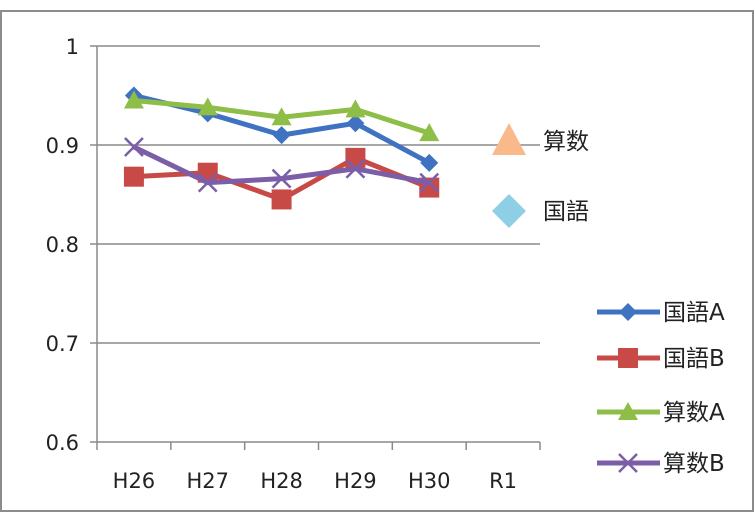 The height and width of the screenshot is (518, 755). What do you see at coordinates (540, 211) in the screenshot?
I see `annotation-国語: 国語` at bounding box center [540, 211].